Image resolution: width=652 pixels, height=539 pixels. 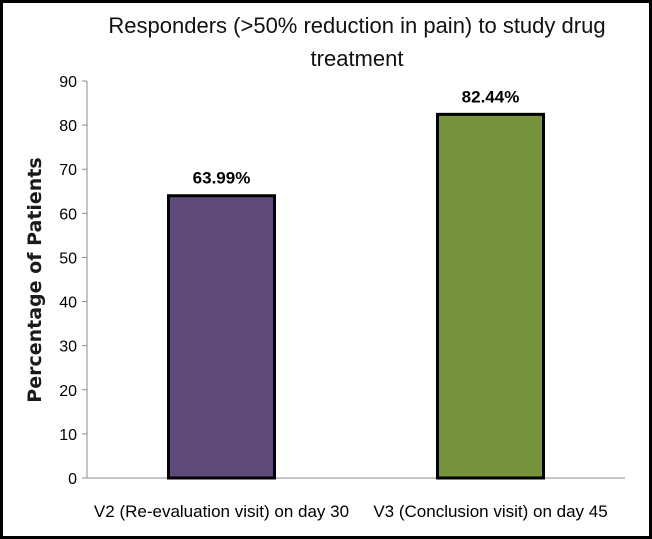 I want to click on y-tick-label: 0, so click(x=72, y=479).